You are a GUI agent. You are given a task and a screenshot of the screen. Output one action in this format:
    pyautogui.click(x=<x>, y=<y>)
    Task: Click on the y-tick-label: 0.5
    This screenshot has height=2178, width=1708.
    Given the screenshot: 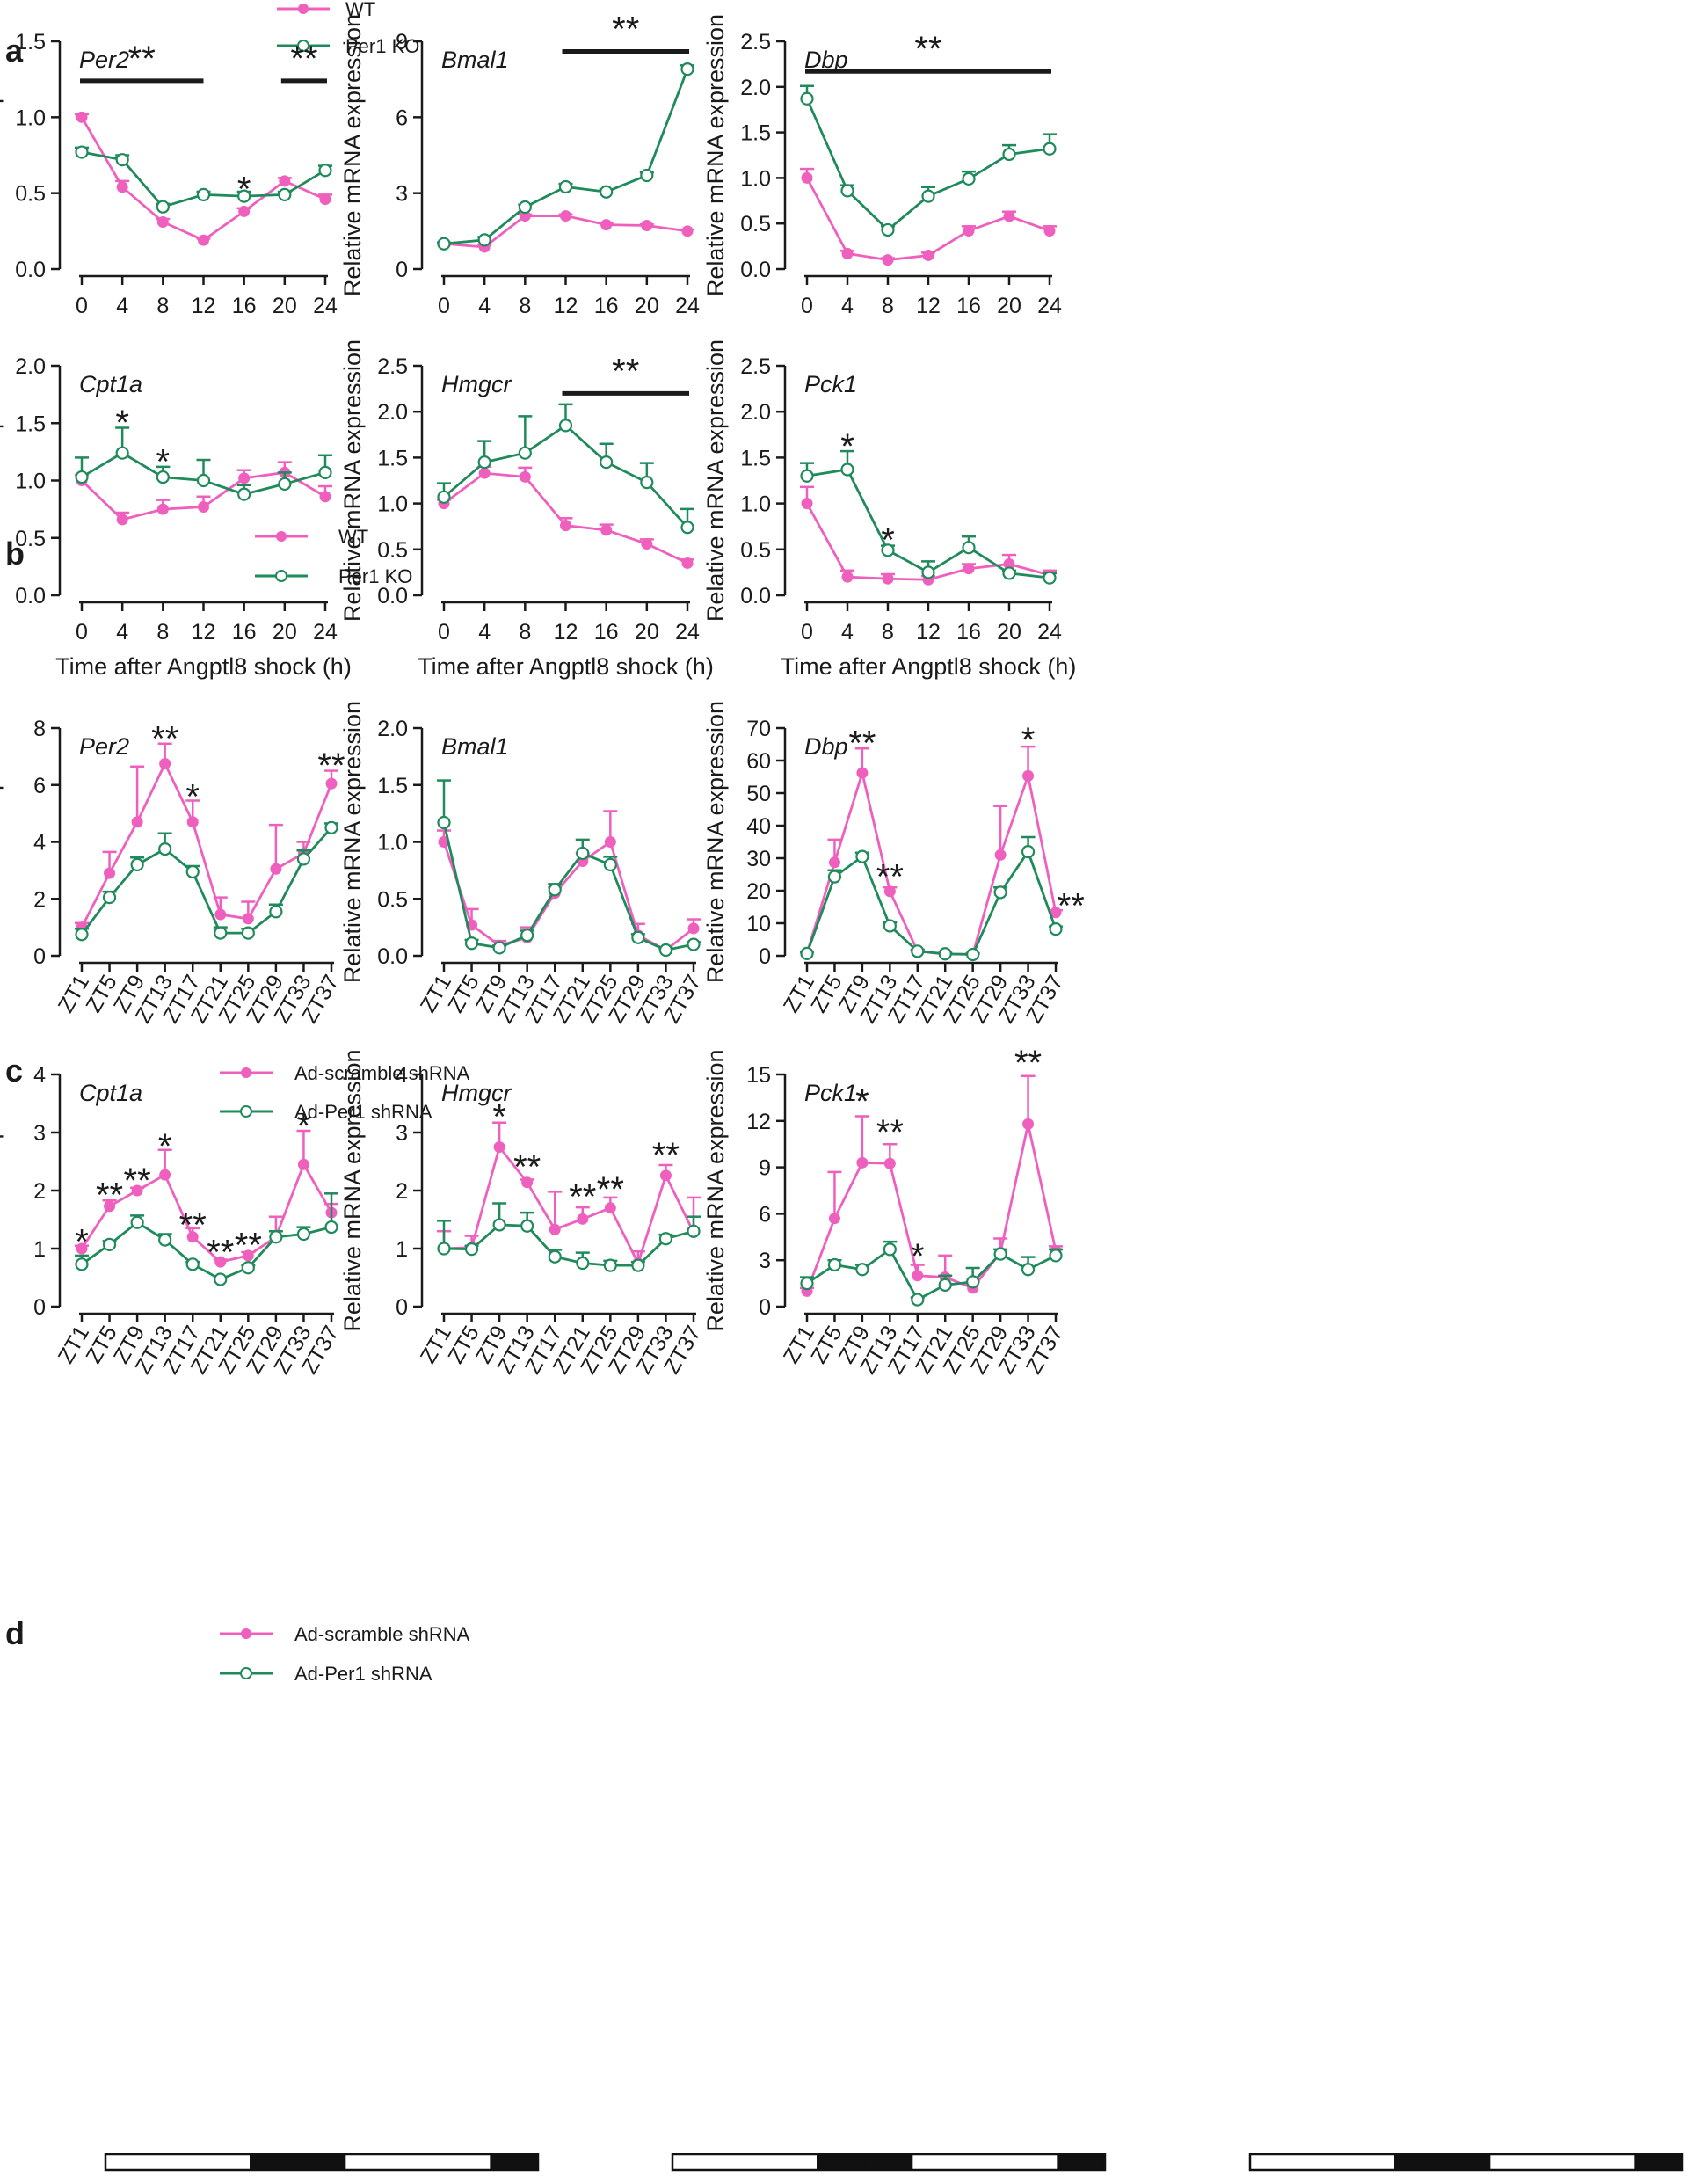 What is the action you would take?
    pyautogui.click(x=31, y=194)
    